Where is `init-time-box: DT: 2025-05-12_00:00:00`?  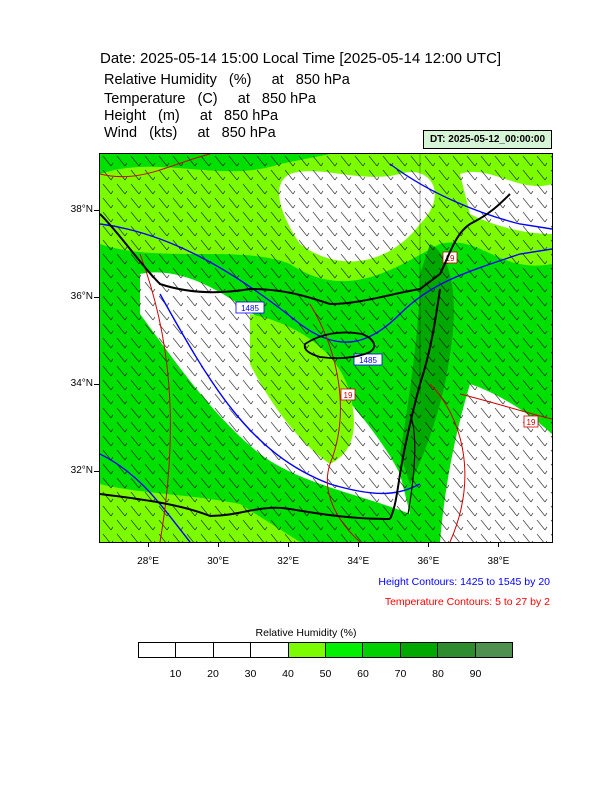
init-time-box: DT: 2025-05-12_00:00:00 is located at coordinates (487, 139).